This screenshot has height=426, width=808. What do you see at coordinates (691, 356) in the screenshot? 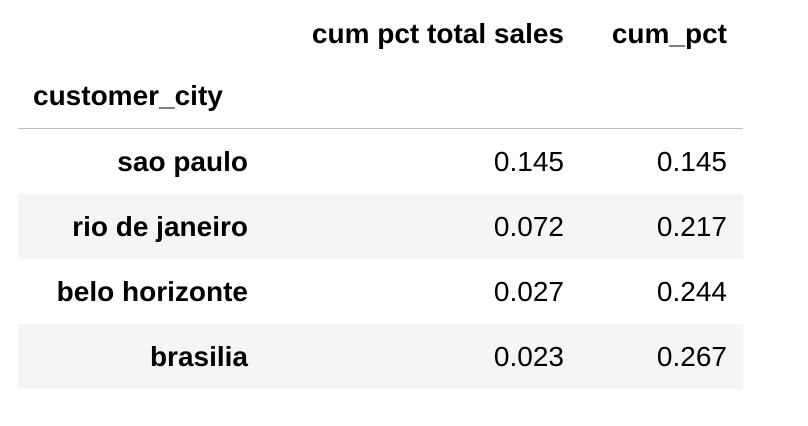
I see `cum-pct-cell: 0.267` at bounding box center [691, 356].